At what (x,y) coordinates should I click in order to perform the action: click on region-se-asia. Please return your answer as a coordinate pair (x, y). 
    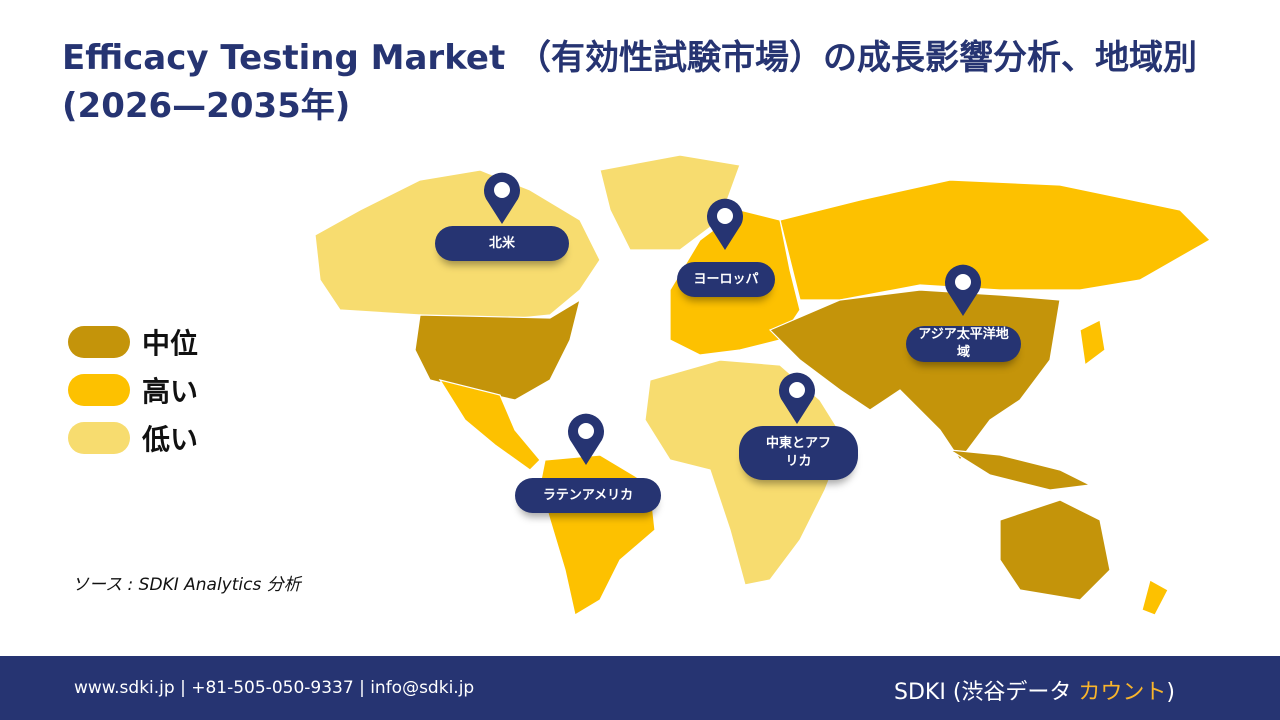
    Looking at the image, I should click on (1021, 470).